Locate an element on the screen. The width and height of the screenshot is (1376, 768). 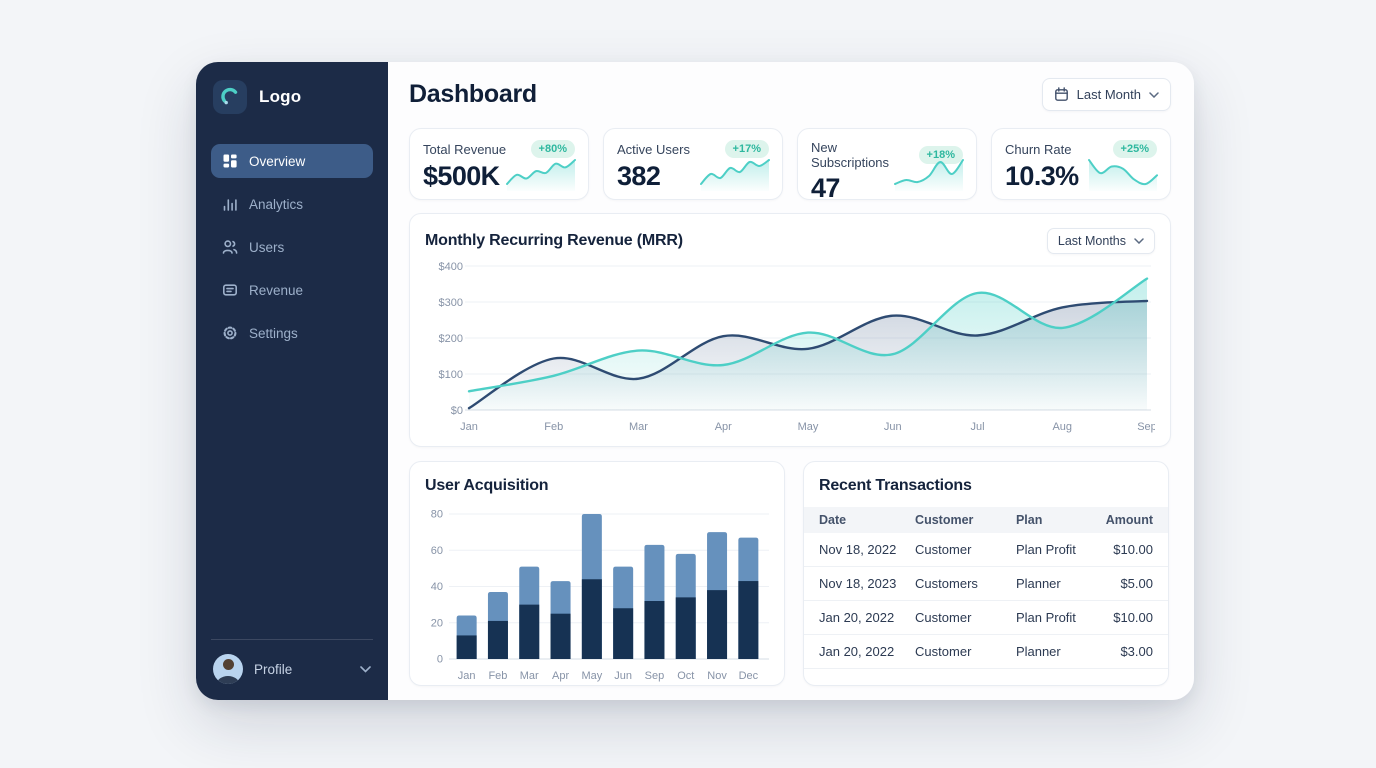
stat-label: Active Users is located at coordinates (653, 149).